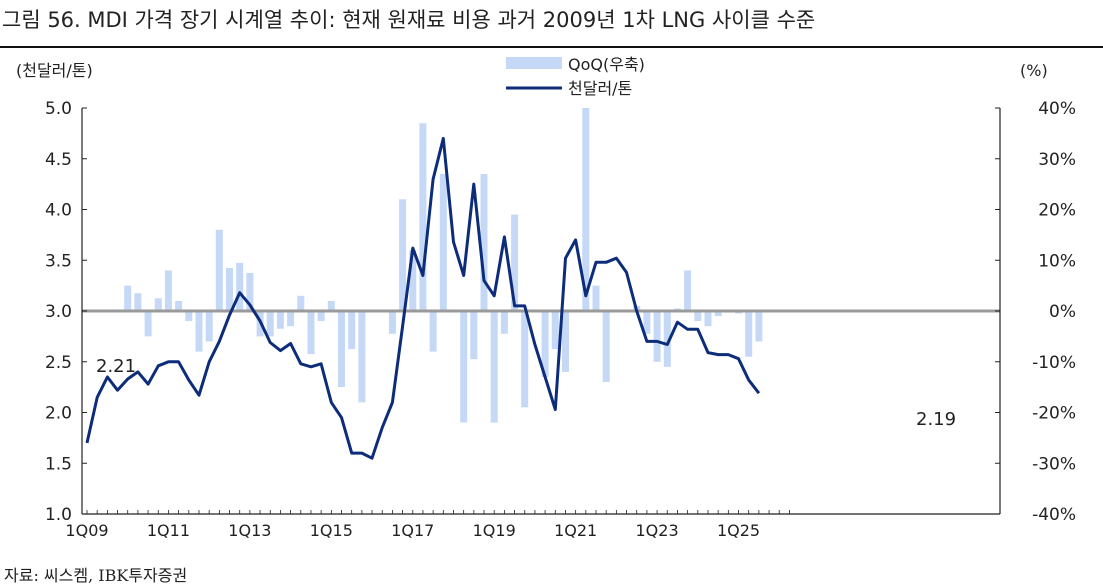  I want to click on x-tick-label: 1Q19, so click(494, 530).